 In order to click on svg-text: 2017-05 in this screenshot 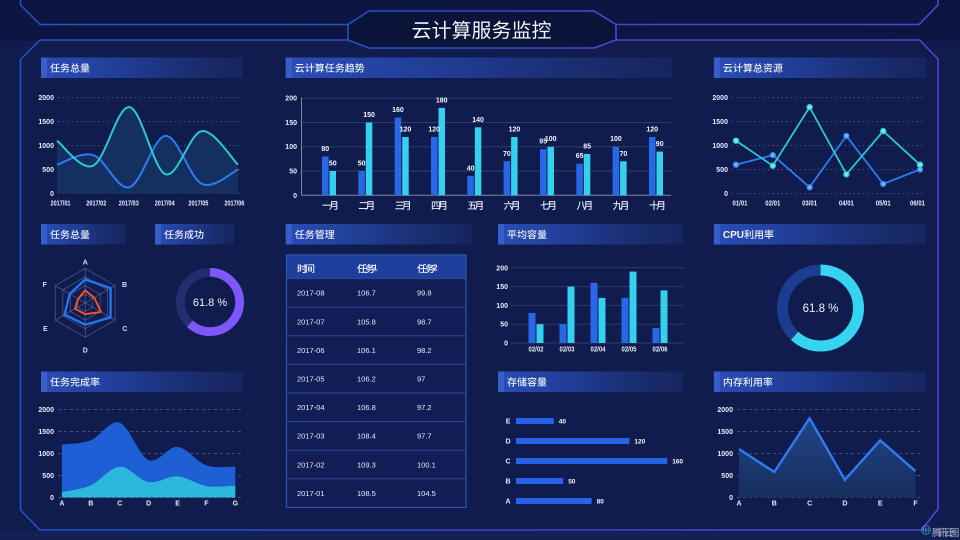, I will do `click(311, 379)`.